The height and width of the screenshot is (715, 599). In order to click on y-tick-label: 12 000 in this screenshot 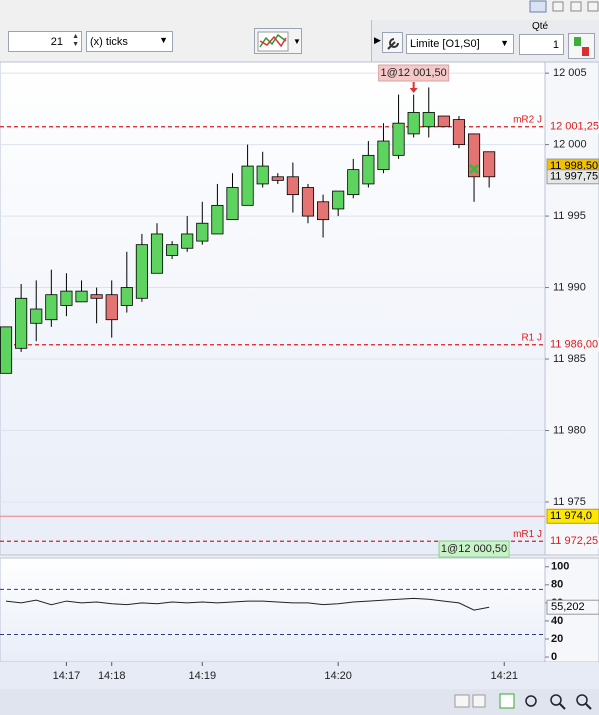, I will do `click(570, 145)`.